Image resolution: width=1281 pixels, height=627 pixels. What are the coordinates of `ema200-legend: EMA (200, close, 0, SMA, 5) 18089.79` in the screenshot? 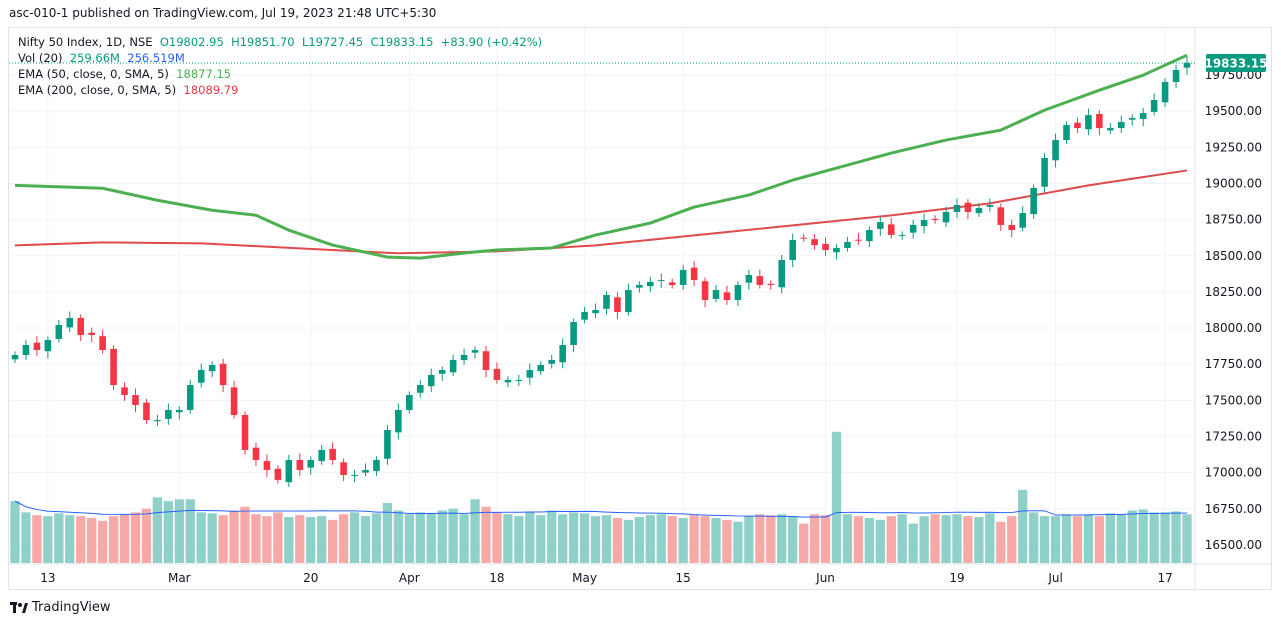 It's located at (128, 90).